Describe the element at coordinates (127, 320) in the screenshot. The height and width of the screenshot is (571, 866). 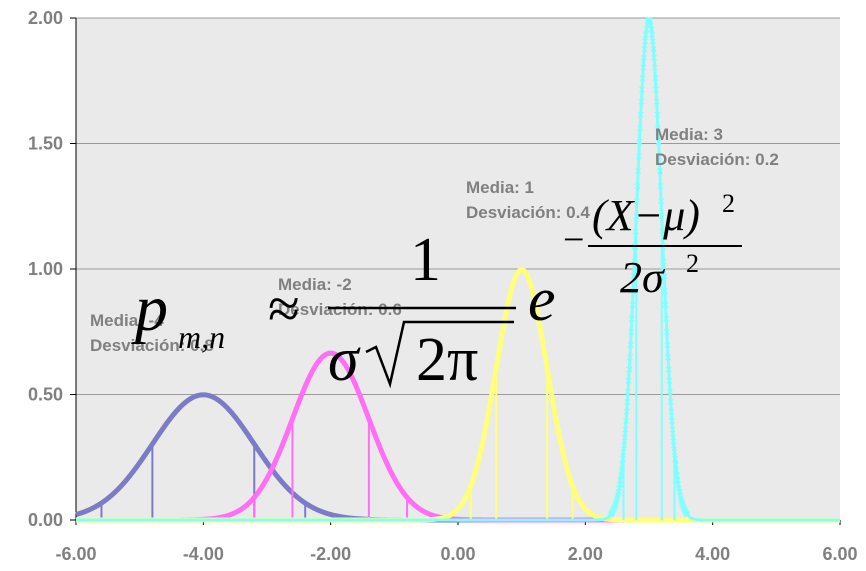
I see `media-label-0: Media: -4` at that location.